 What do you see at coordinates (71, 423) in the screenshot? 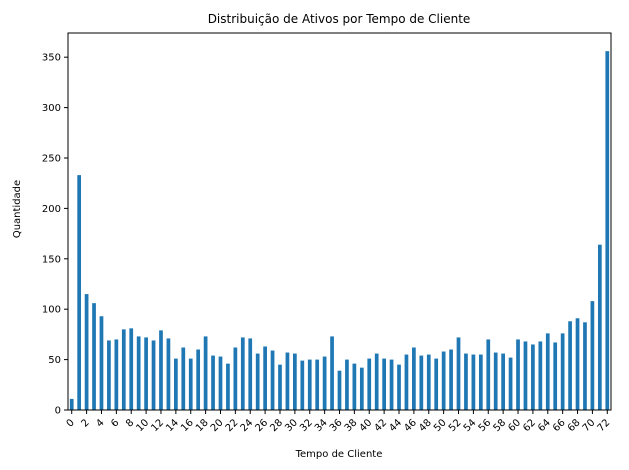
I see `x-tick-label: 0` at bounding box center [71, 423].